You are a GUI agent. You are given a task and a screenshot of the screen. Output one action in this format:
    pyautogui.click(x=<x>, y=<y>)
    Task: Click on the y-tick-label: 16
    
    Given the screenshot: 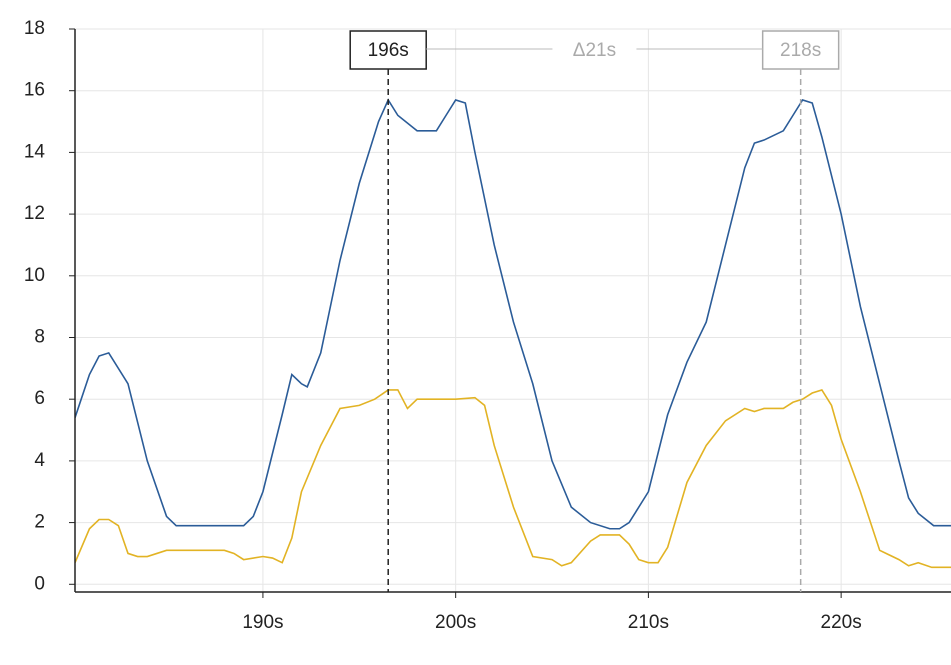 What is the action you would take?
    pyautogui.click(x=34, y=90)
    